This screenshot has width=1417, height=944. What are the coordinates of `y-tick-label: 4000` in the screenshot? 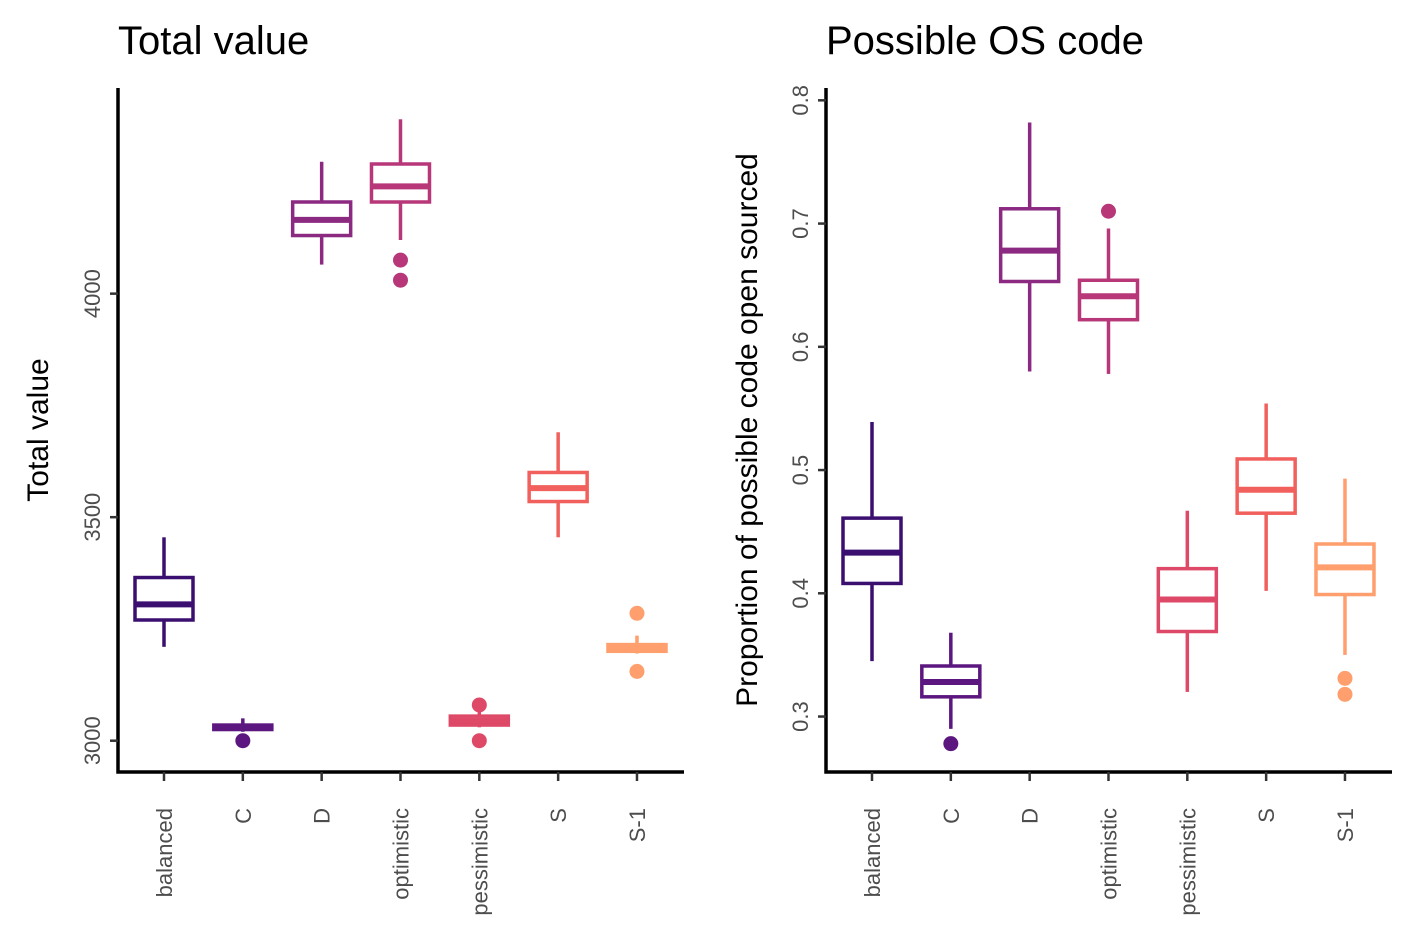 It's located at (92, 293).